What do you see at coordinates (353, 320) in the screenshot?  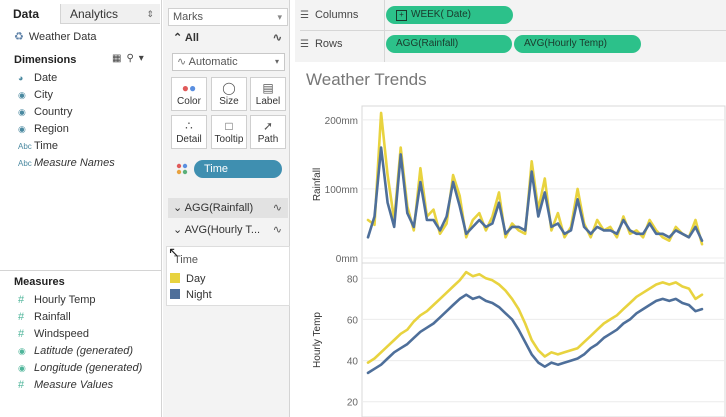 I see `y-tick-label: 60` at bounding box center [353, 320].